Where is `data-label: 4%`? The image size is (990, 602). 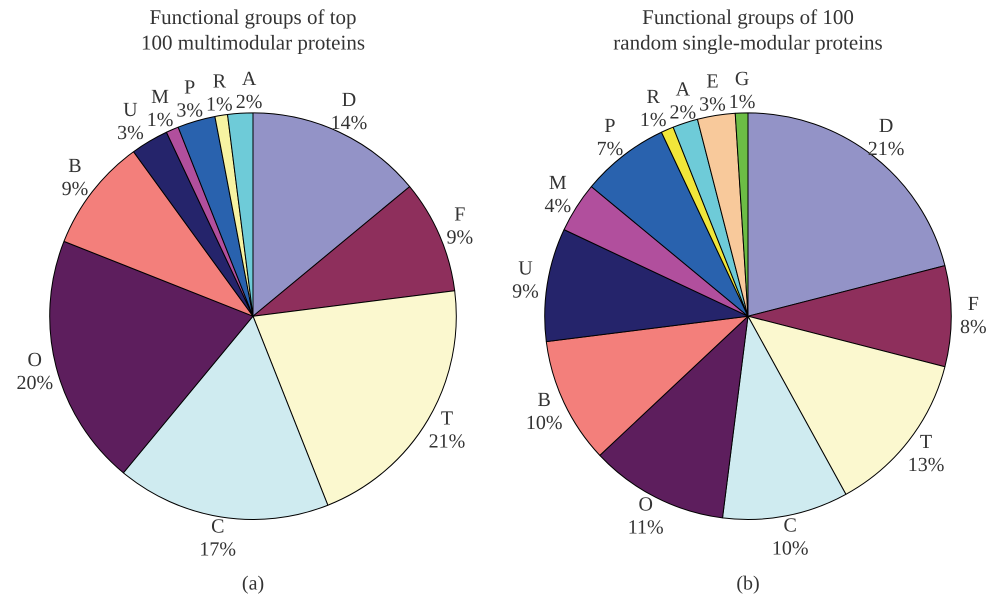
data-label: 4% is located at coordinates (558, 206).